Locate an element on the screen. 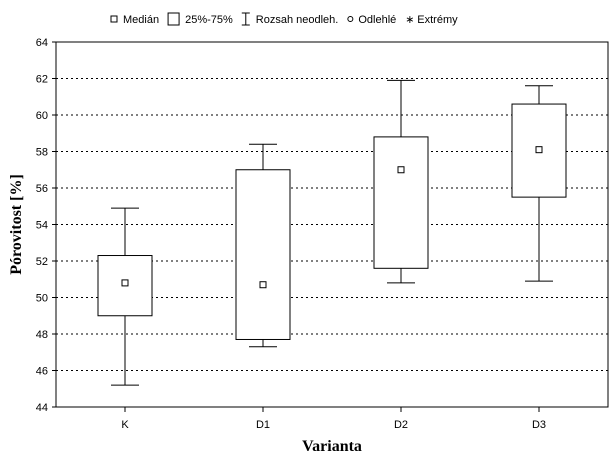  legend-label: Medián is located at coordinates (141, 20).